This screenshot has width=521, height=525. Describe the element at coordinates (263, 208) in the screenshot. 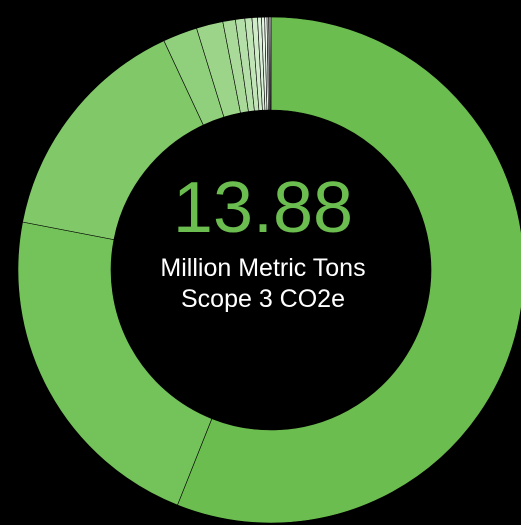

I see `center-value: 13.88` at that location.